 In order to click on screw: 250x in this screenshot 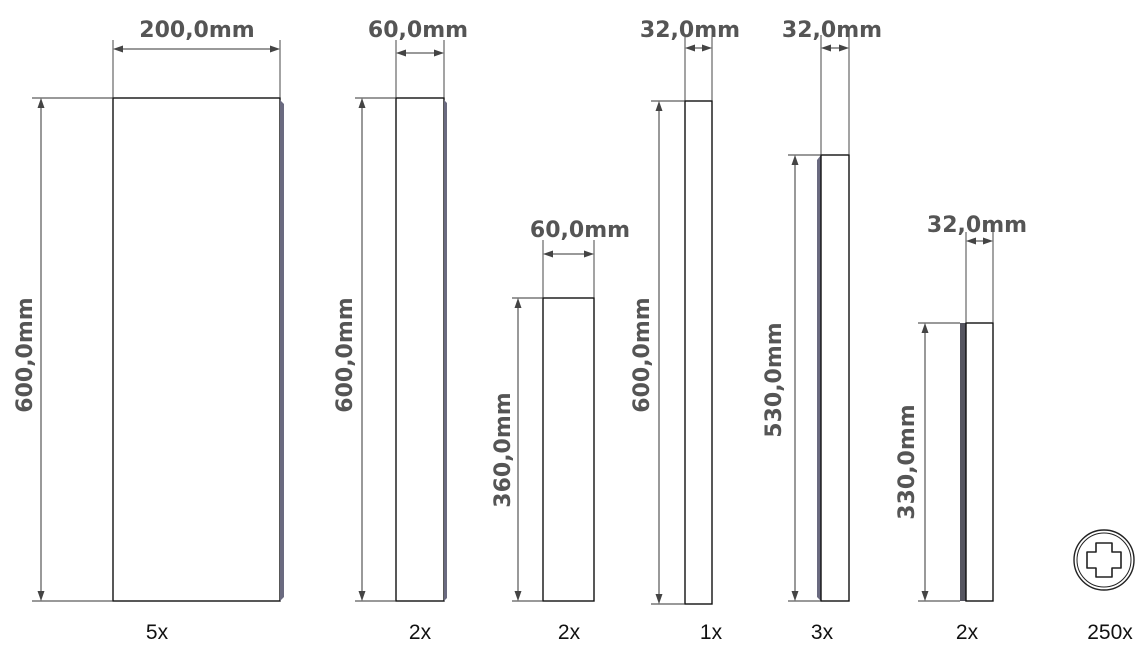, I will do `click(1104, 586)`.